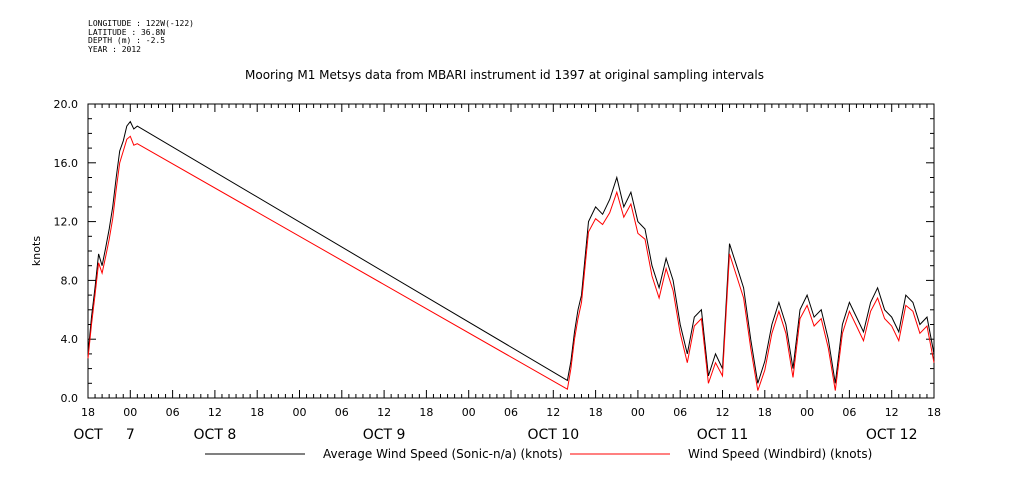 The width and height of the screenshot is (1009, 504). I want to click on y-tick-label: 8.0, so click(70, 280).